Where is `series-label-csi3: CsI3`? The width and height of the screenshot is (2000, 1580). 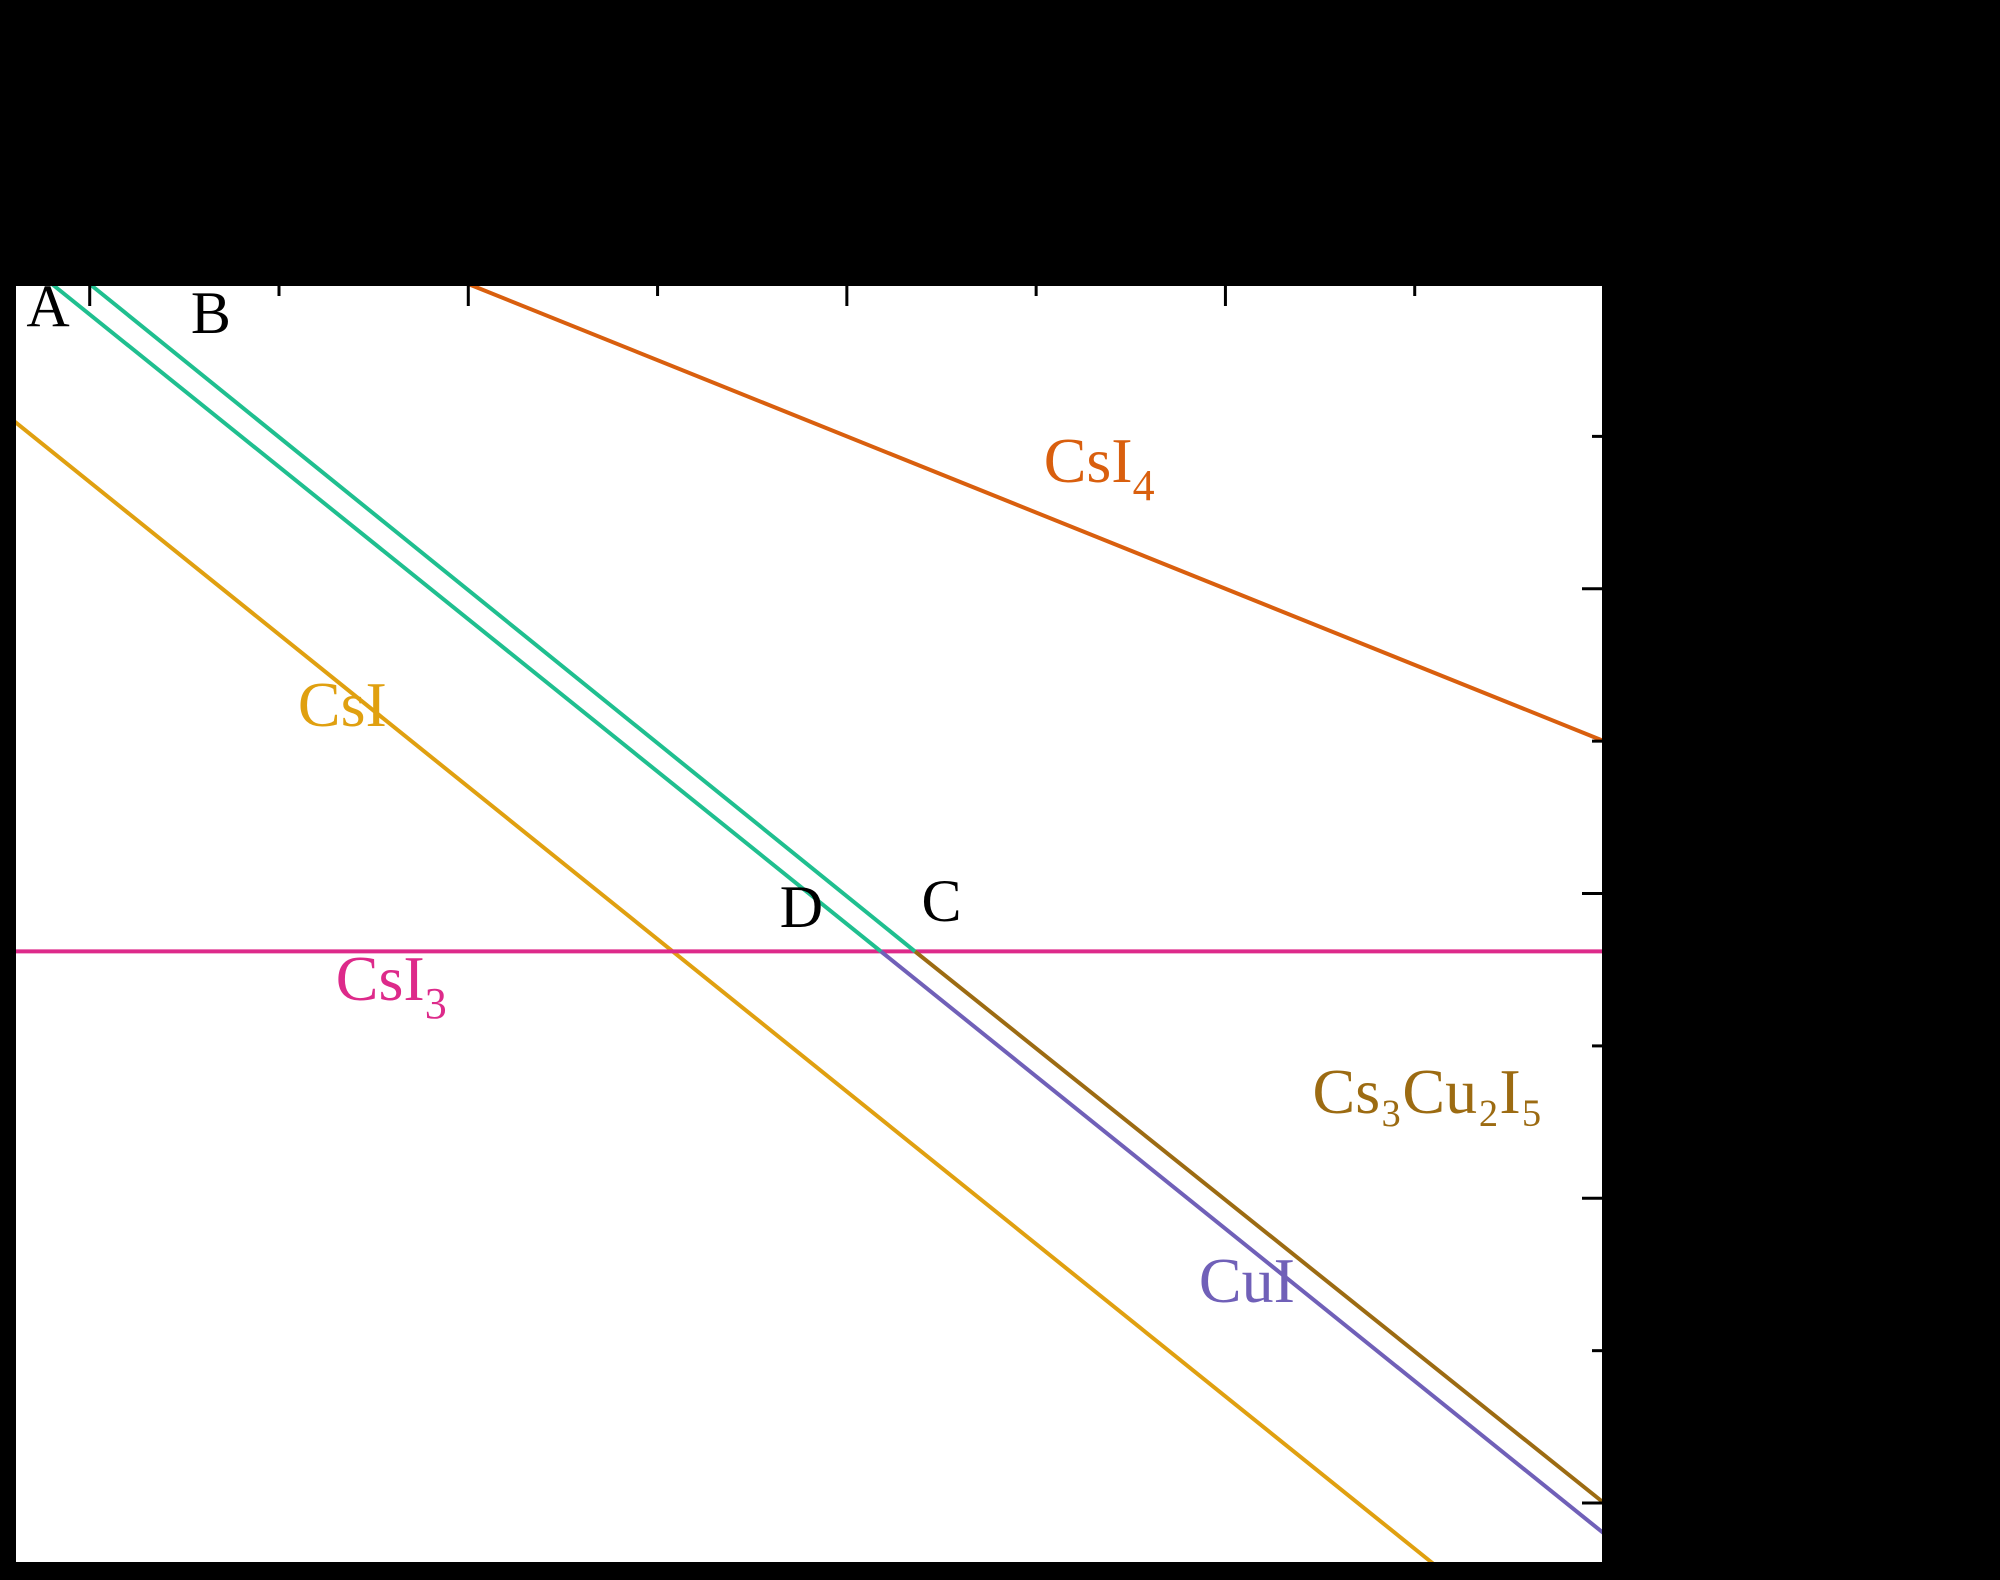 series-label-csi3: CsI3 is located at coordinates (391, 985).